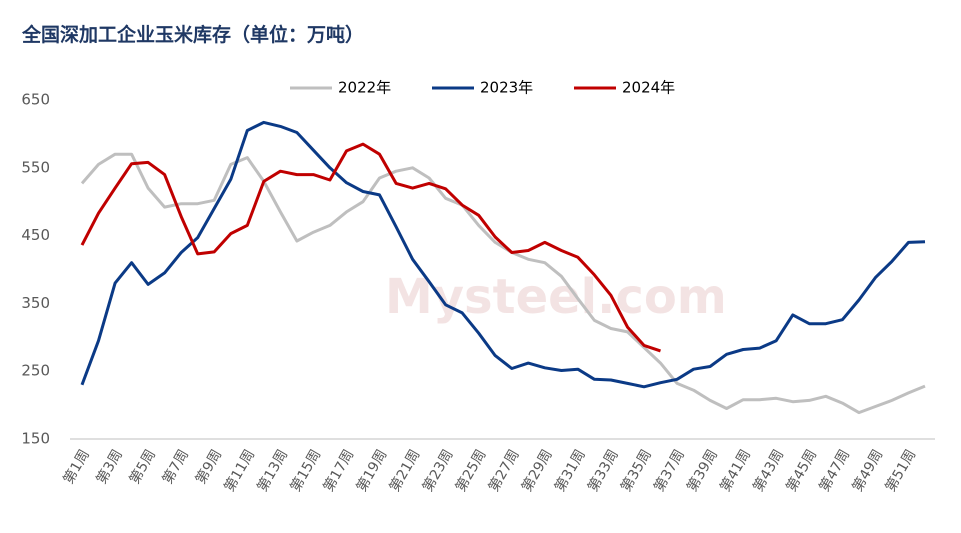  I want to click on x-tick-label: 第35周, so click(636, 471).